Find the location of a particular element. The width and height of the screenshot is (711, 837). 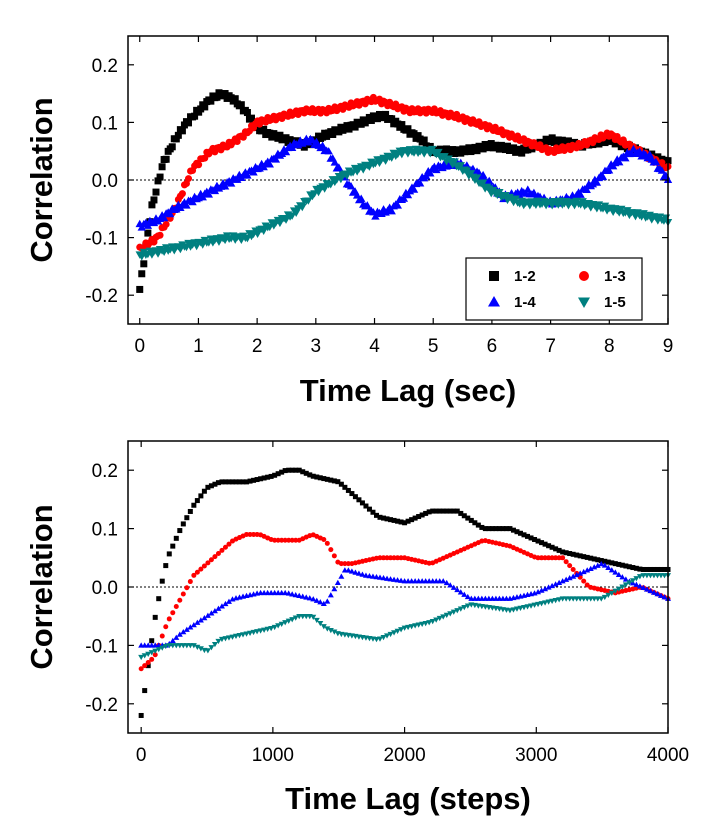

legend-label: 1-2 is located at coordinates (525, 276).